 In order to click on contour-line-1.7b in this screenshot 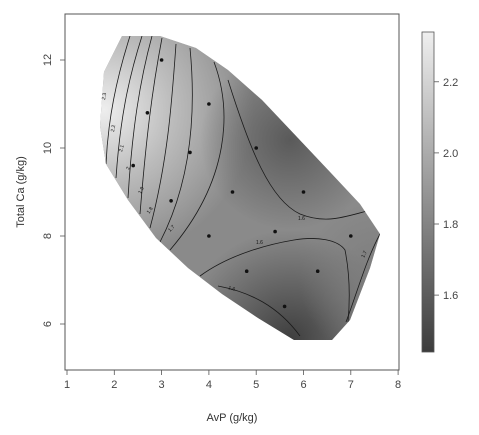, I will do `click(362, 278)`.